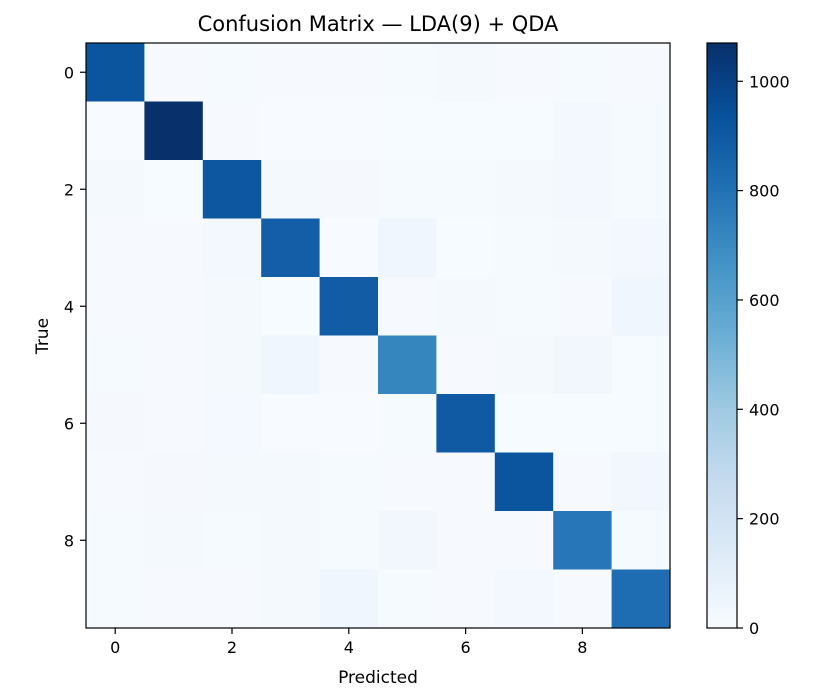  Describe the element at coordinates (524, 482) in the screenshot. I see `heatmap-cell-r7-c7` at that location.